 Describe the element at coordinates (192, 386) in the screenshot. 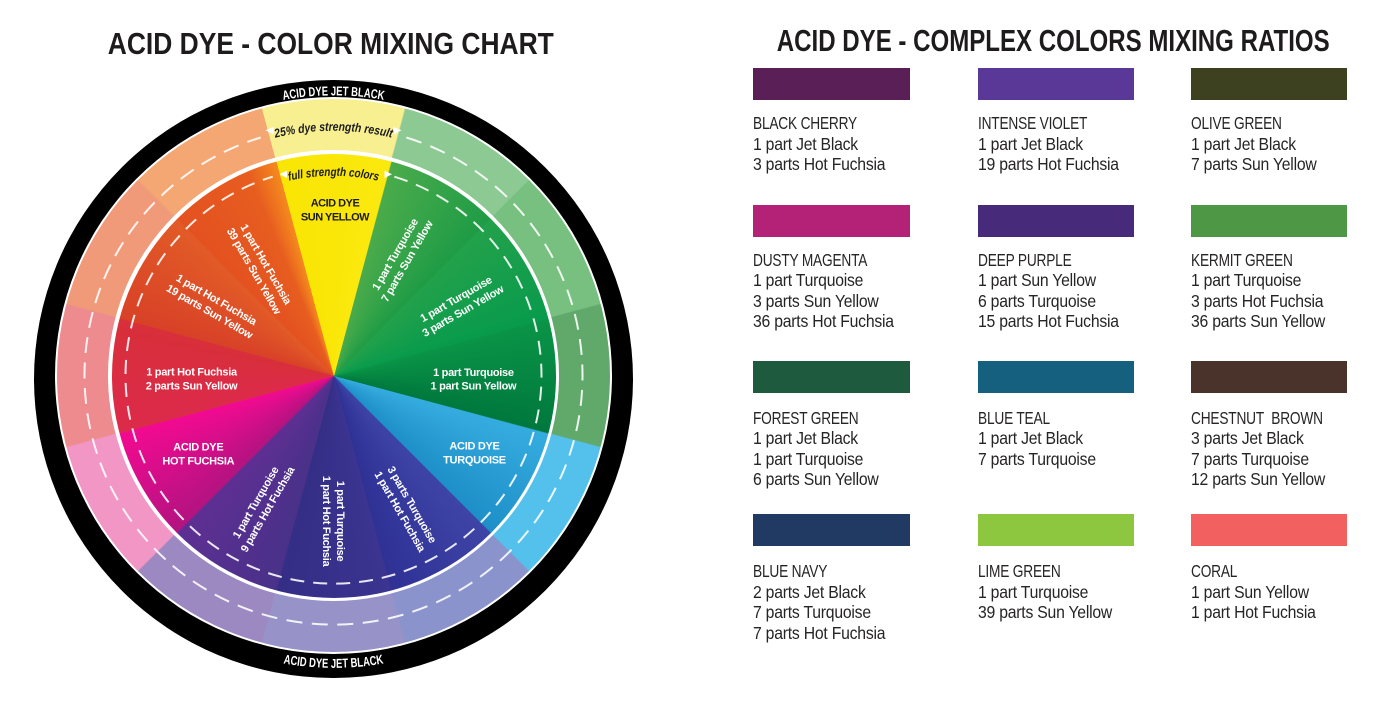

I see `svg-text: 2 parts Sun Yellow` at that location.